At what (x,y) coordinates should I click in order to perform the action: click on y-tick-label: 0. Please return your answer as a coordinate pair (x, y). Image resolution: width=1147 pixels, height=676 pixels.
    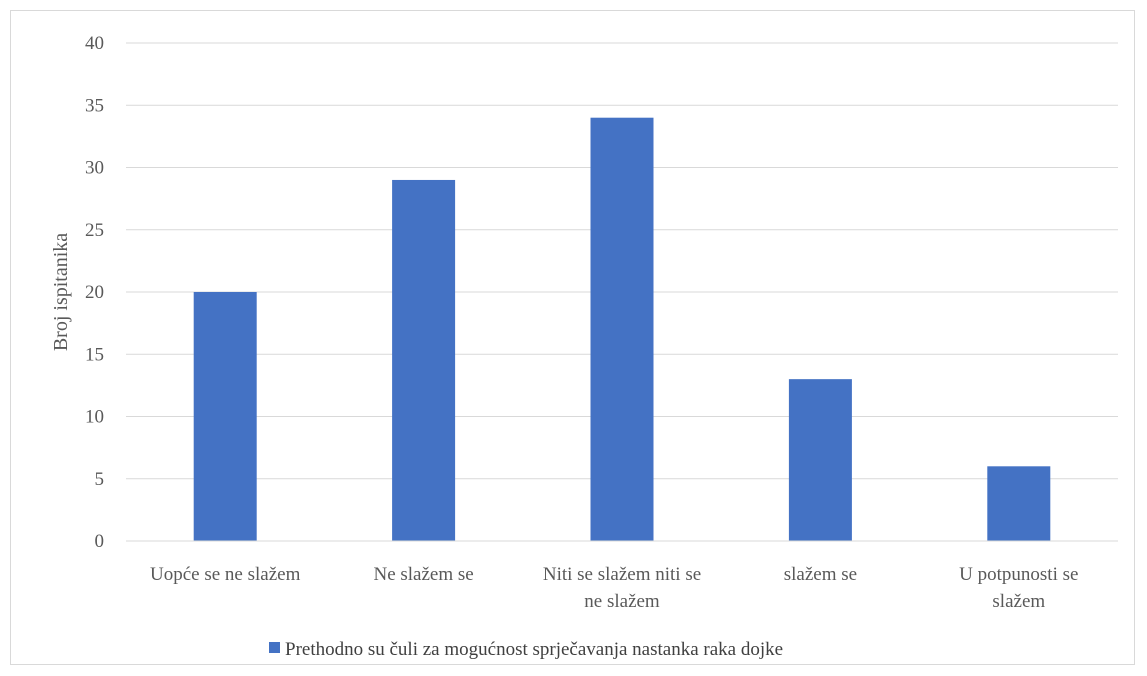
    Looking at the image, I should click on (100, 541).